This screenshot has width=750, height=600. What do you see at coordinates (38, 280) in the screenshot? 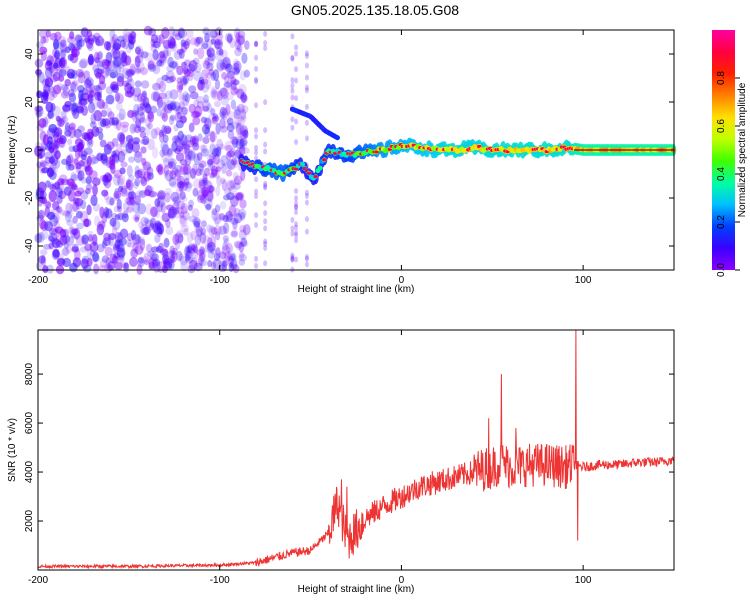
I see `x-tick-label: -200` at bounding box center [38, 280].